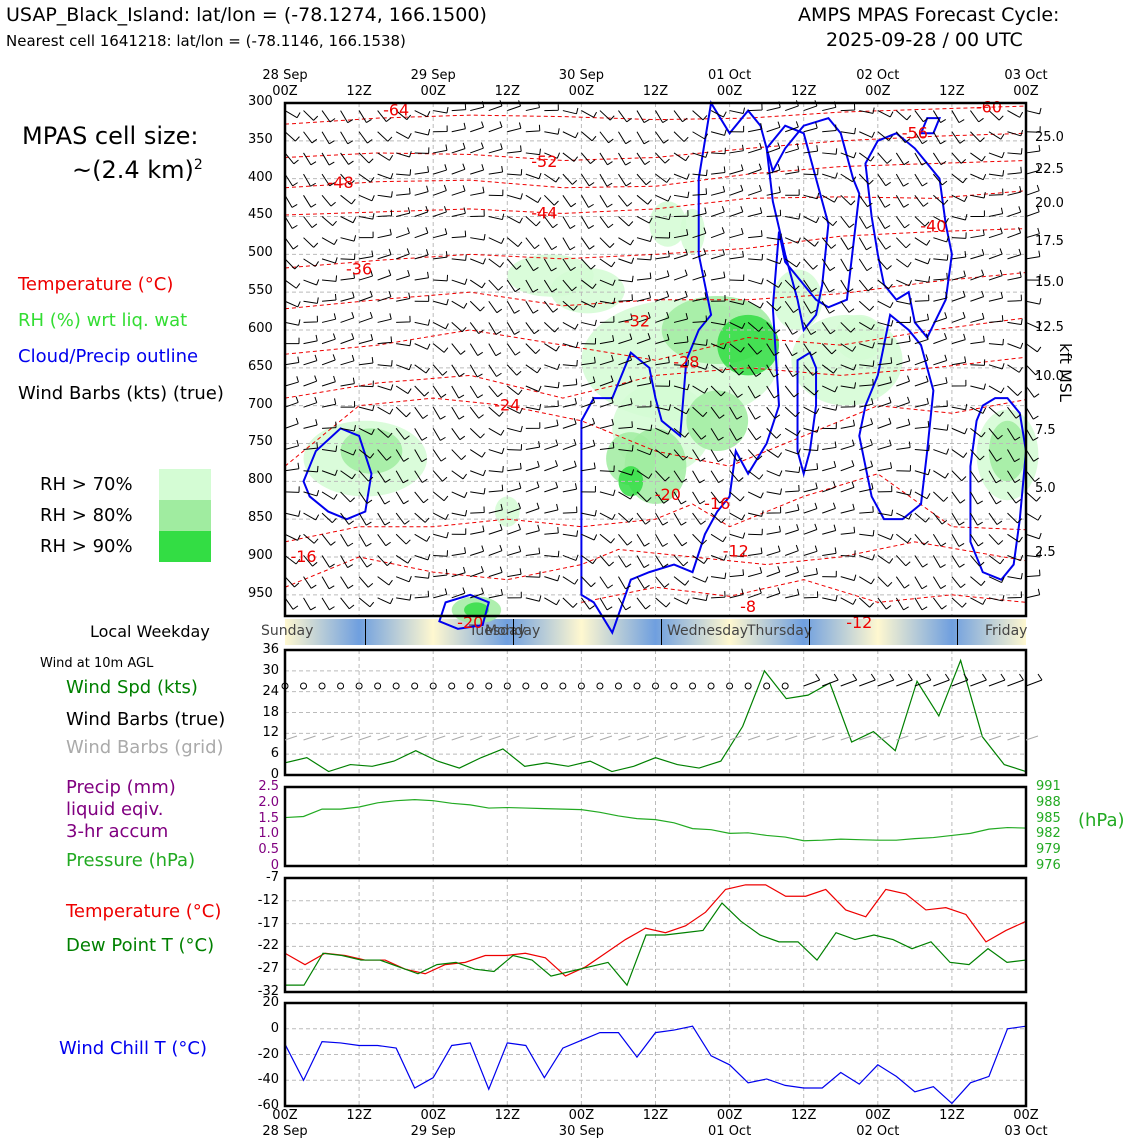 The image size is (1140, 1140). I want to click on pressure-tick-label: 900, so click(260, 555).